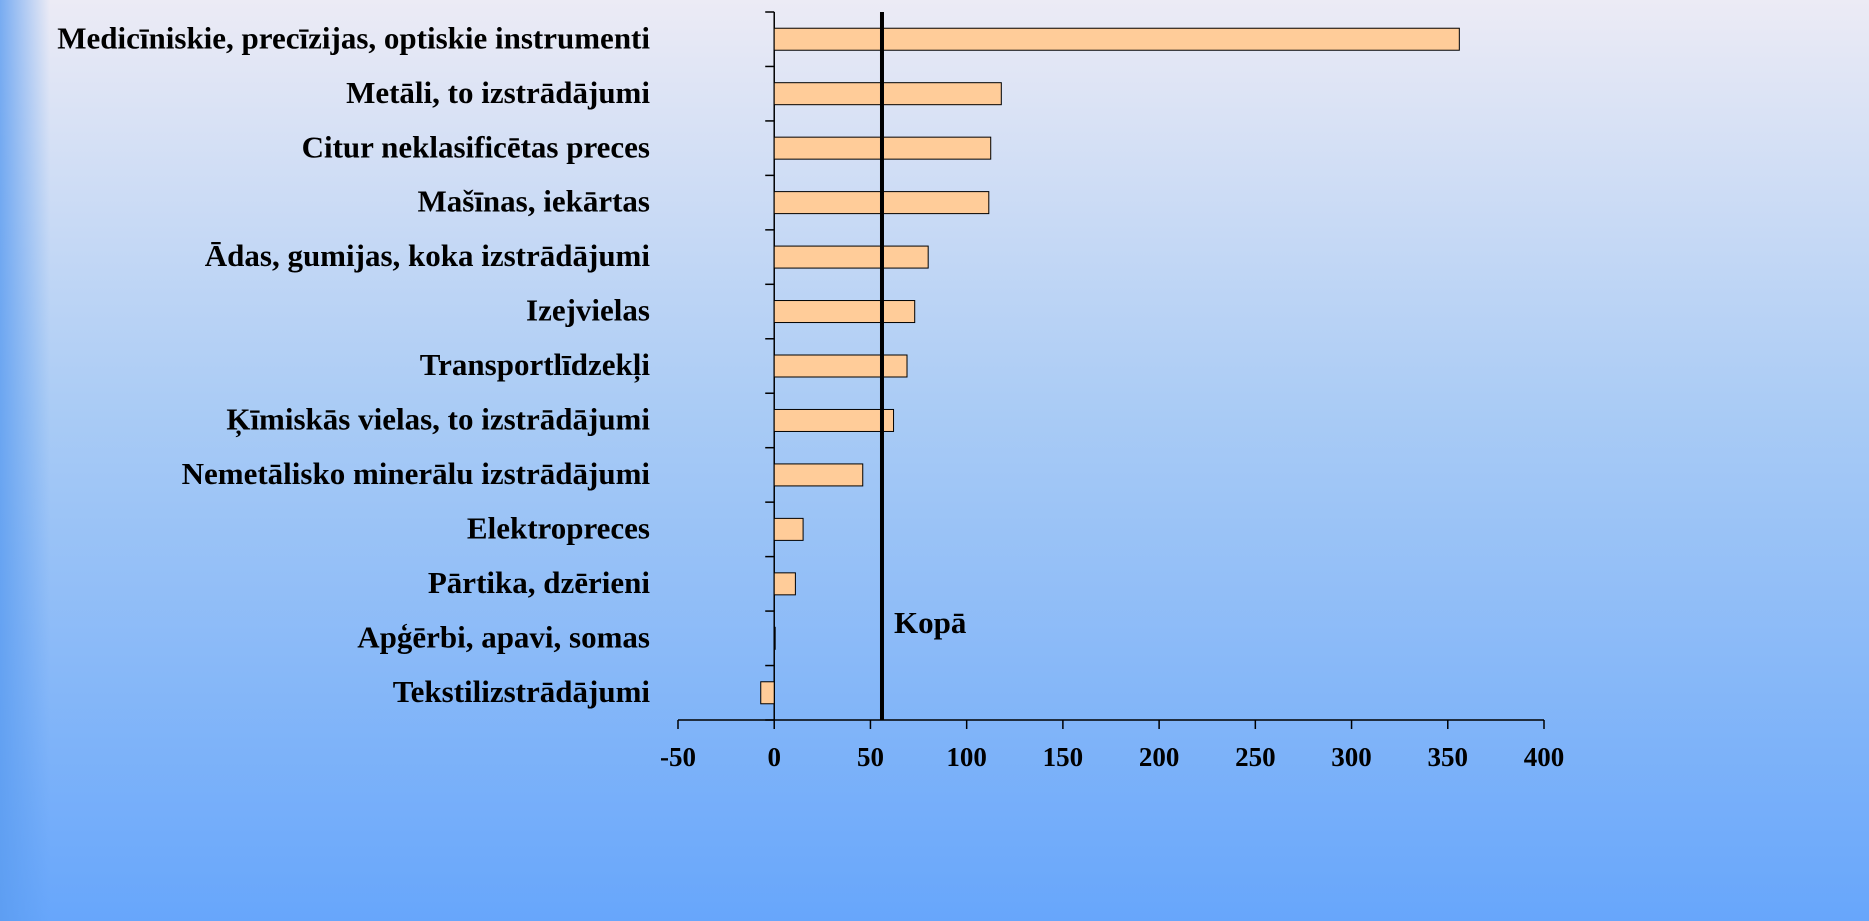 The height and width of the screenshot is (921, 1869). Describe the element at coordinates (1063, 757) in the screenshot. I see `x-tick-label: 150` at that location.